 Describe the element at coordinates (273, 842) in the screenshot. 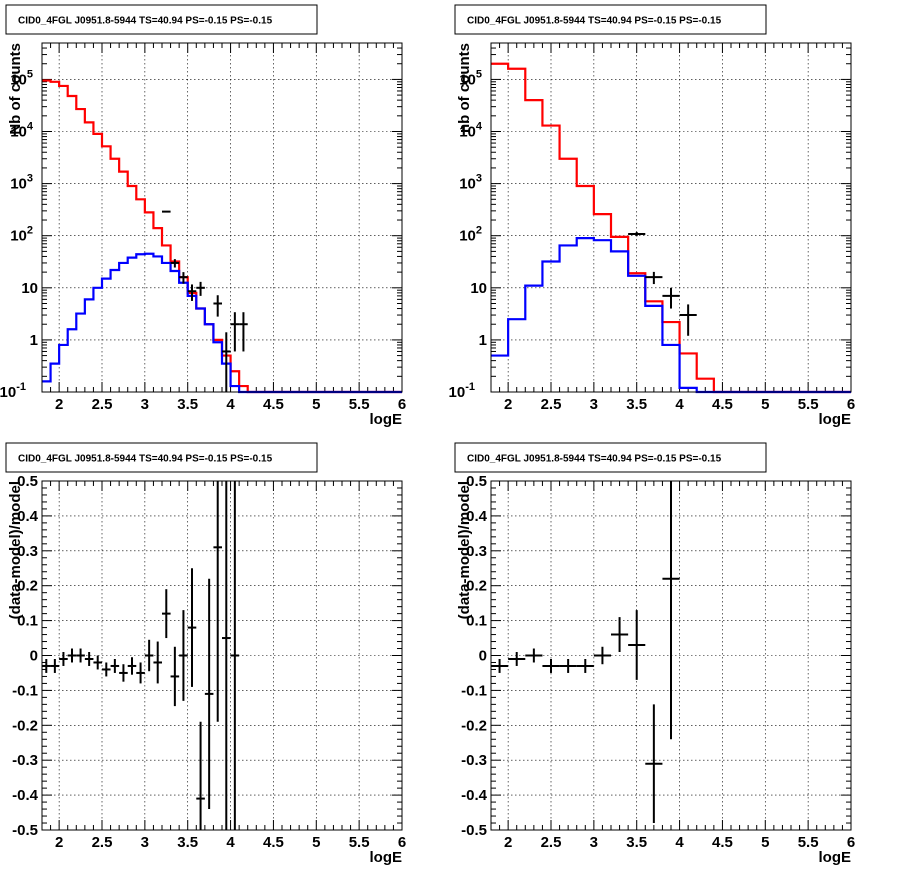

I see `x-tick-label: 4.5` at that location.